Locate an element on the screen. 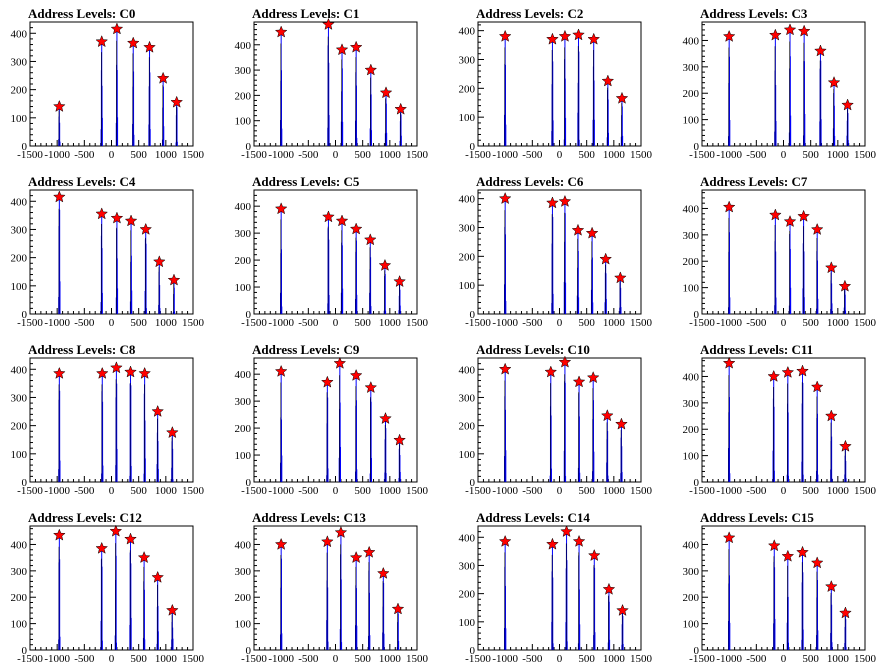 This screenshot has width=896, height=672. panel-title: Address Levels: C8 is located at coordinates (82, 349).